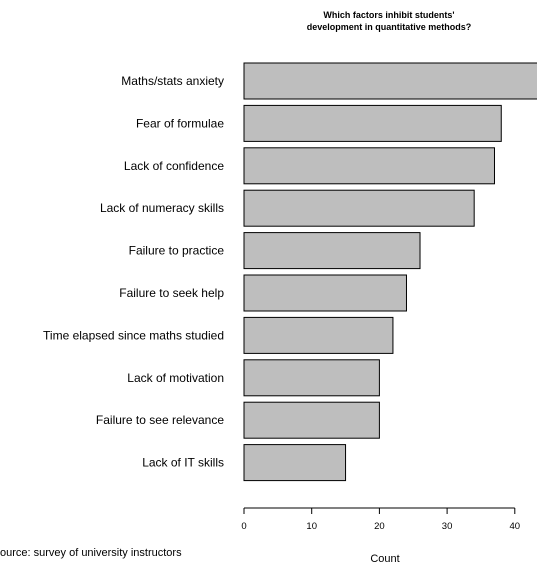 The height and width of the screenshot is (565, 537). What do you see at coordinates (379, 526) in the screenshot?
I see `x-tick-label: 20` at bounding box center [379, 526].